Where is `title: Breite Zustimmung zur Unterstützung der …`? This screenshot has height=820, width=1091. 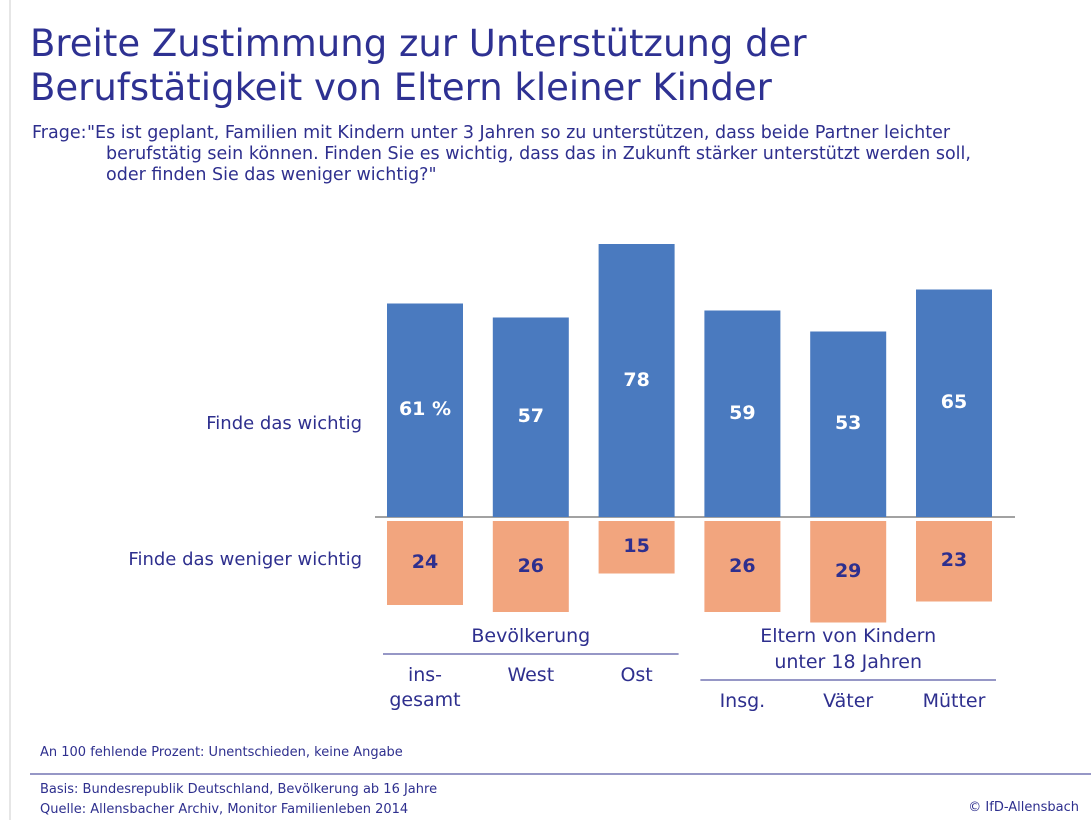
title: Breite Zustimmung zur Unterstützung der … is located at coordinates (418, 65).